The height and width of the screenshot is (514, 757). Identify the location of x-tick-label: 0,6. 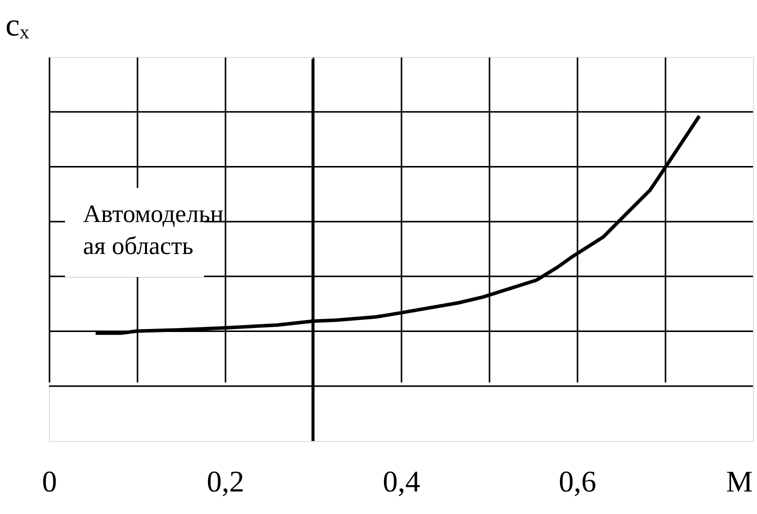
(577, 482).